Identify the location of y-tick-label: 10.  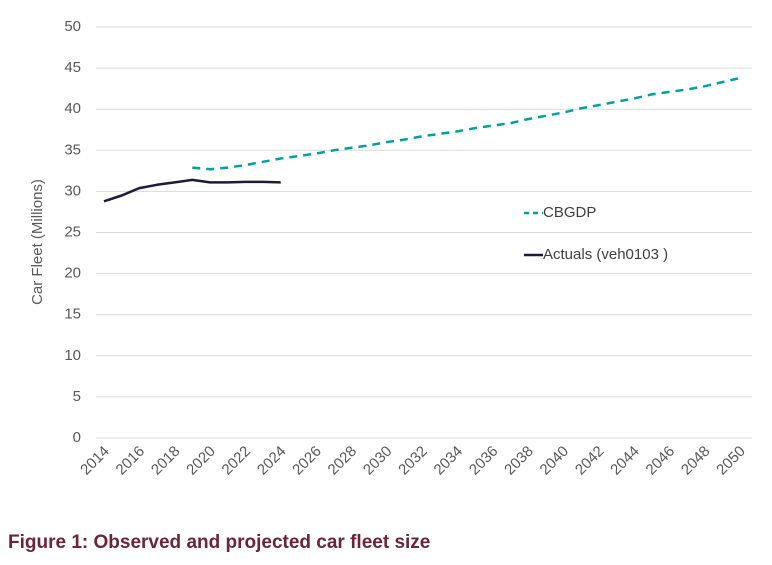
(72, 355).